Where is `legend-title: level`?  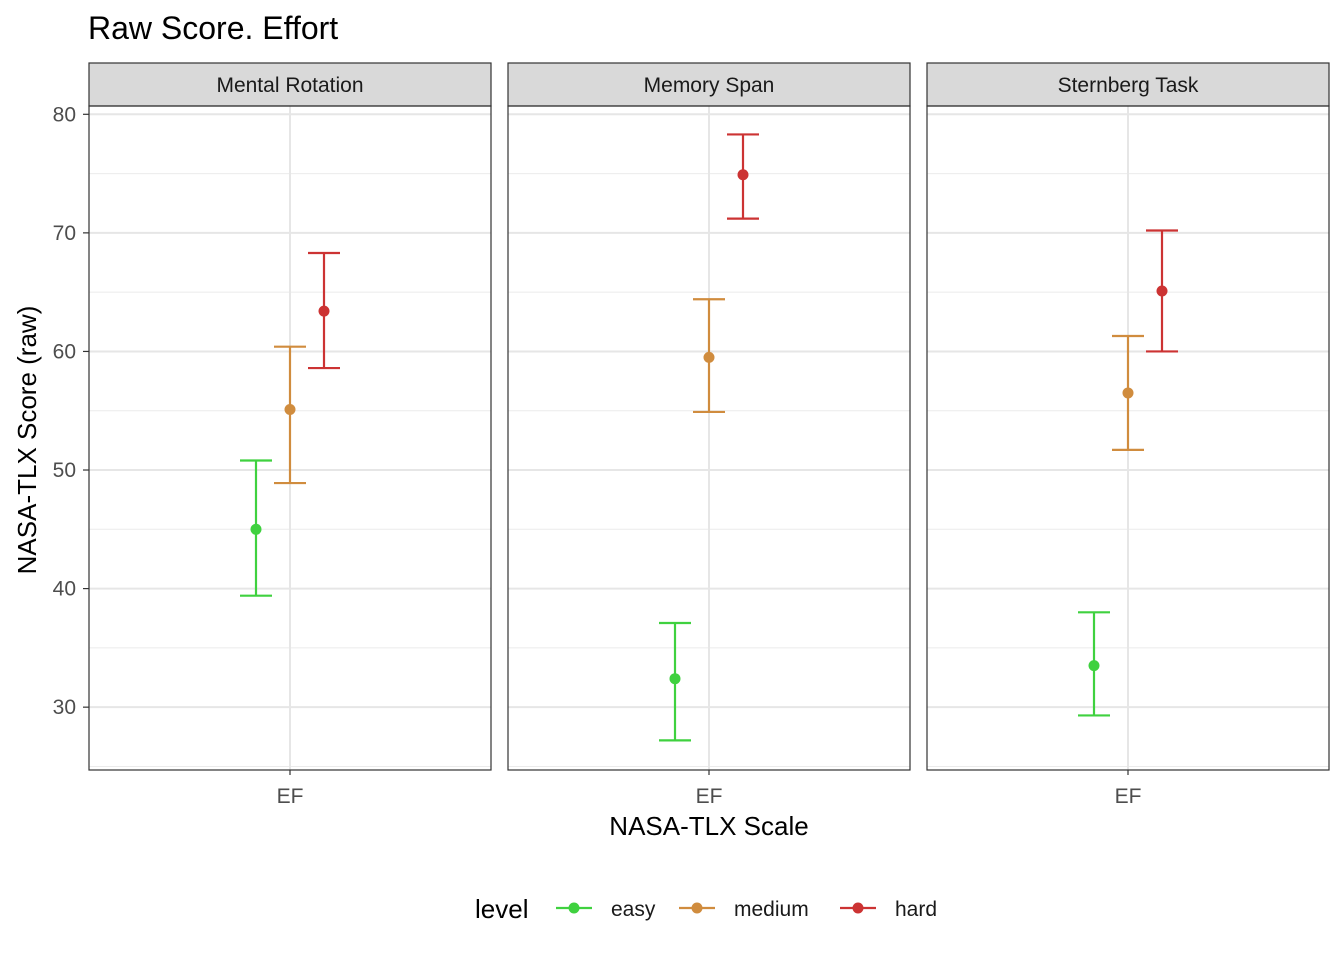 legend-title: level is located at coordinates (501, 909).